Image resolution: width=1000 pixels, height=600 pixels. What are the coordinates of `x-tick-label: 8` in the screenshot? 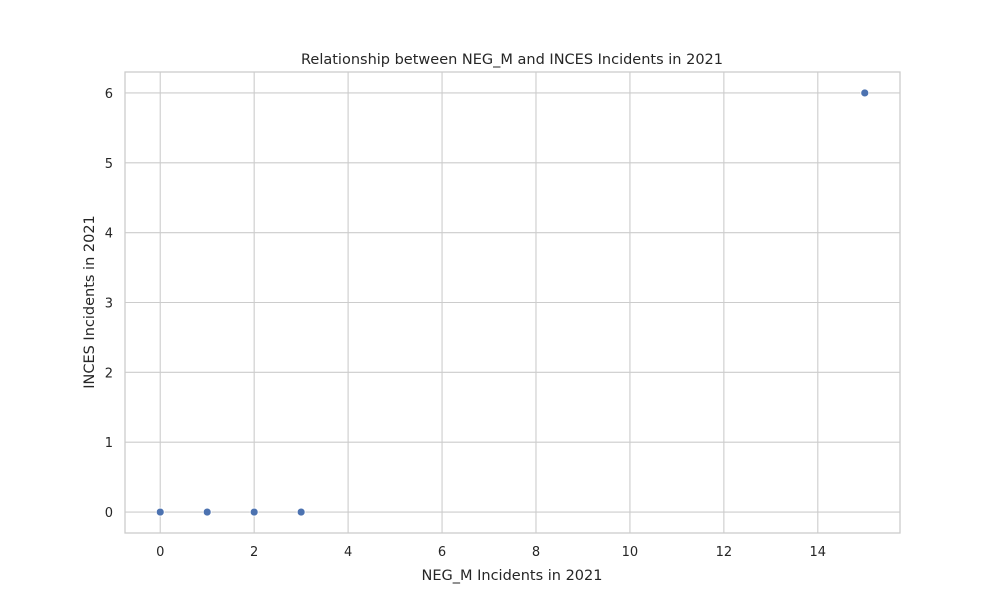 It's located at (536, 552).